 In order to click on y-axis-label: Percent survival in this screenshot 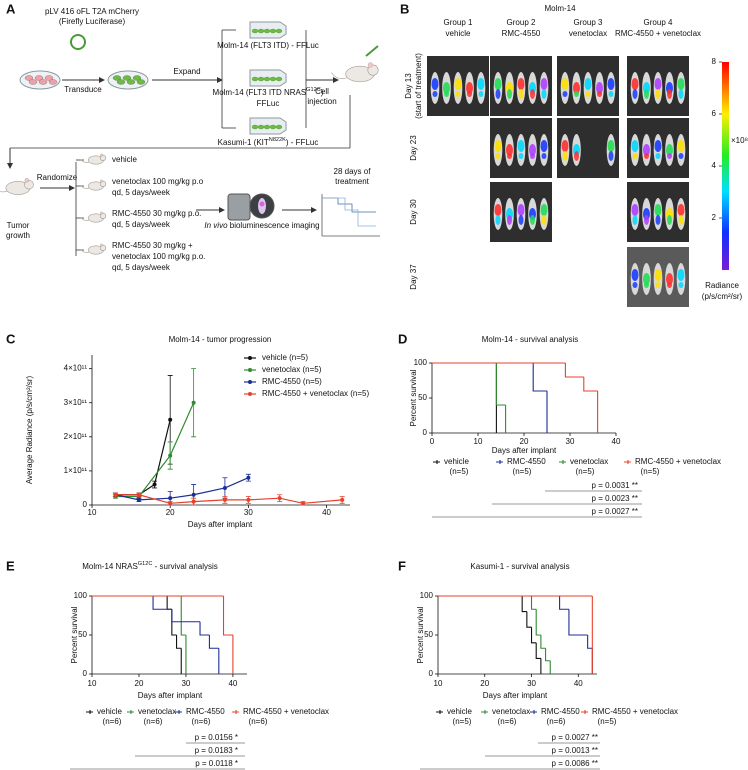, I will do `click(420, 634)`.